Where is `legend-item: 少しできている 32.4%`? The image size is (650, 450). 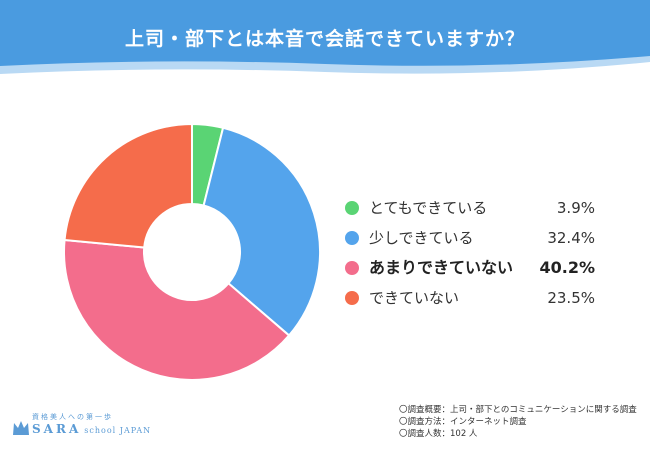 legend-item: 少しできている 32.4% is located at coordinates (475, 238).